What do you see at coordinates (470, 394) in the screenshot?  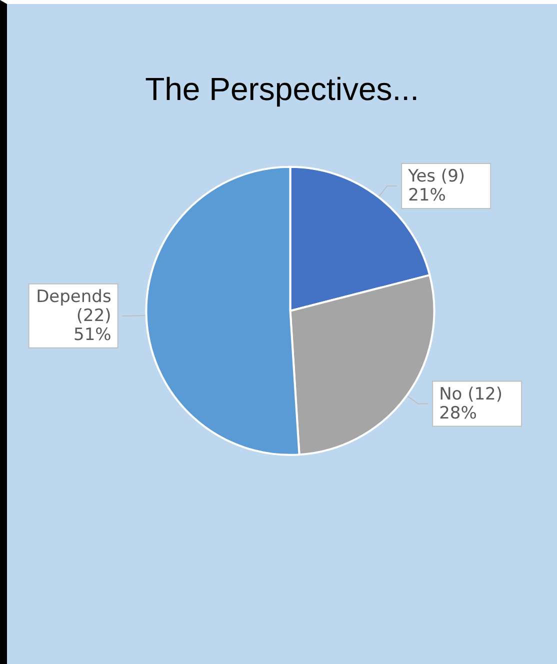 I see `slice-label: No (12)` at bounding box center [470, 394].